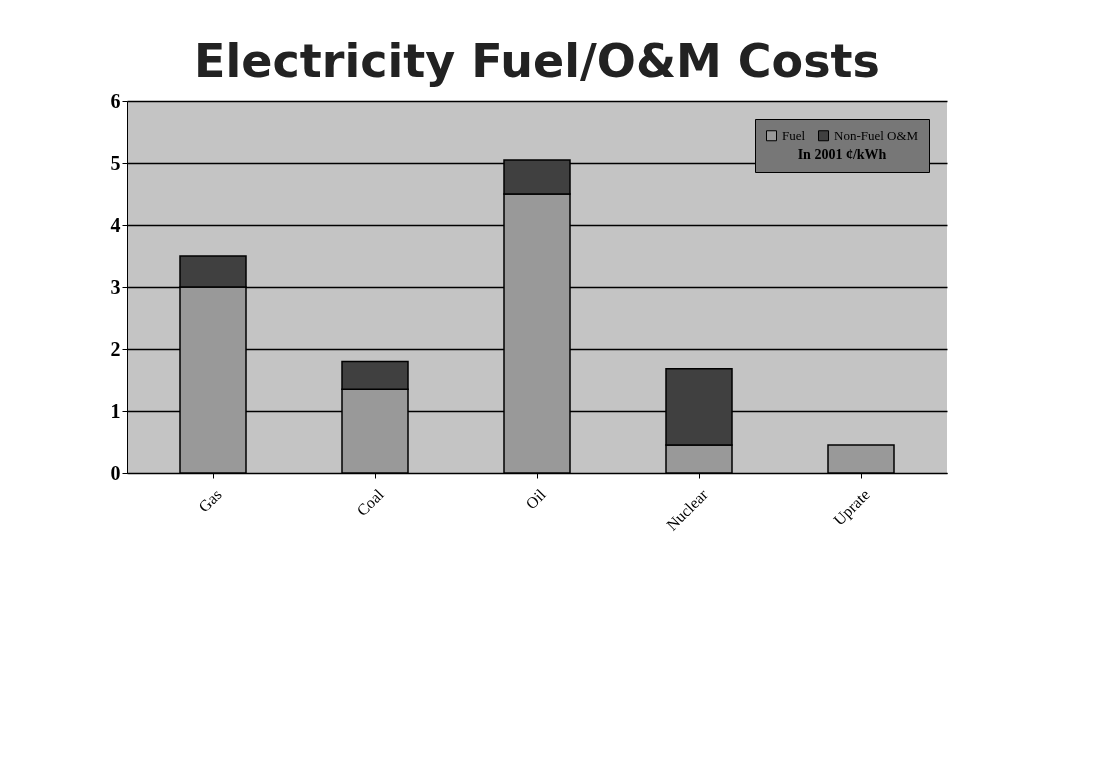 The image size is (1100, 767). What do you see at coordinates (115, 410) in the screenshot?
I see `y-tick-label: 1` at bounding box center [115, 410].